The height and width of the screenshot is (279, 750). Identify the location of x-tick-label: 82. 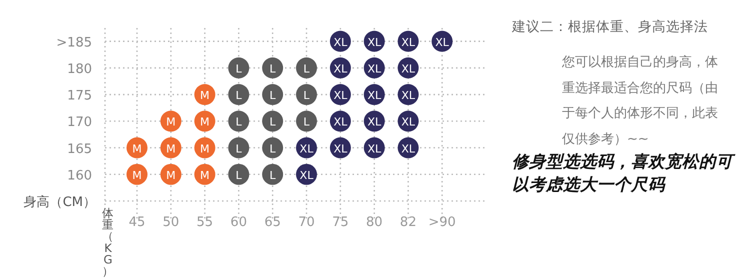
(408, 222).